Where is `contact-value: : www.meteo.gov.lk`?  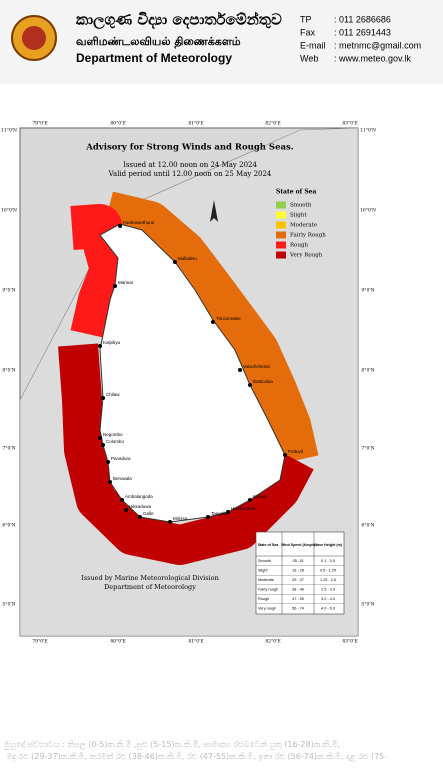 contact-value: : www.meteo.gov.lk is located at coordinates (372, 58).